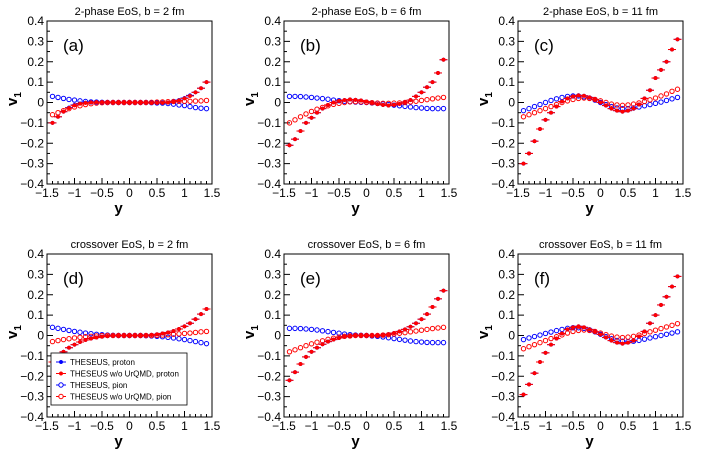  What do you see at coordinates (272, 295) in the screenshot?
I see `y-tick-label: 0.2` at bounding box center [272, 295].